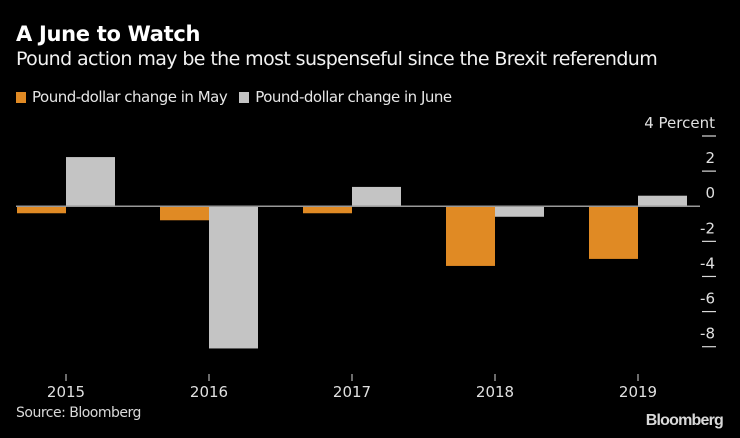 The image size is (740, 438). Describe the element at coordinates (209, 392) in the screenshot. I see `x-tick-label: 2016` at that location.